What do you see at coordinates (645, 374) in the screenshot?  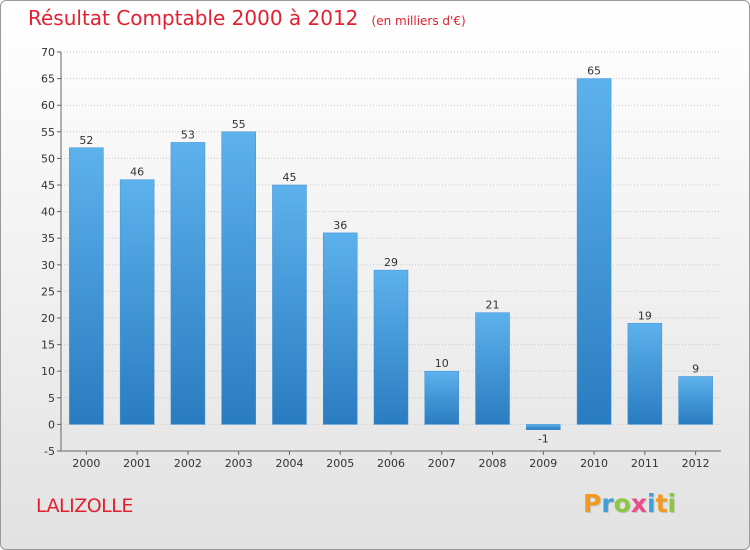 I see `bar-2011` at bounding box center [645, 374].